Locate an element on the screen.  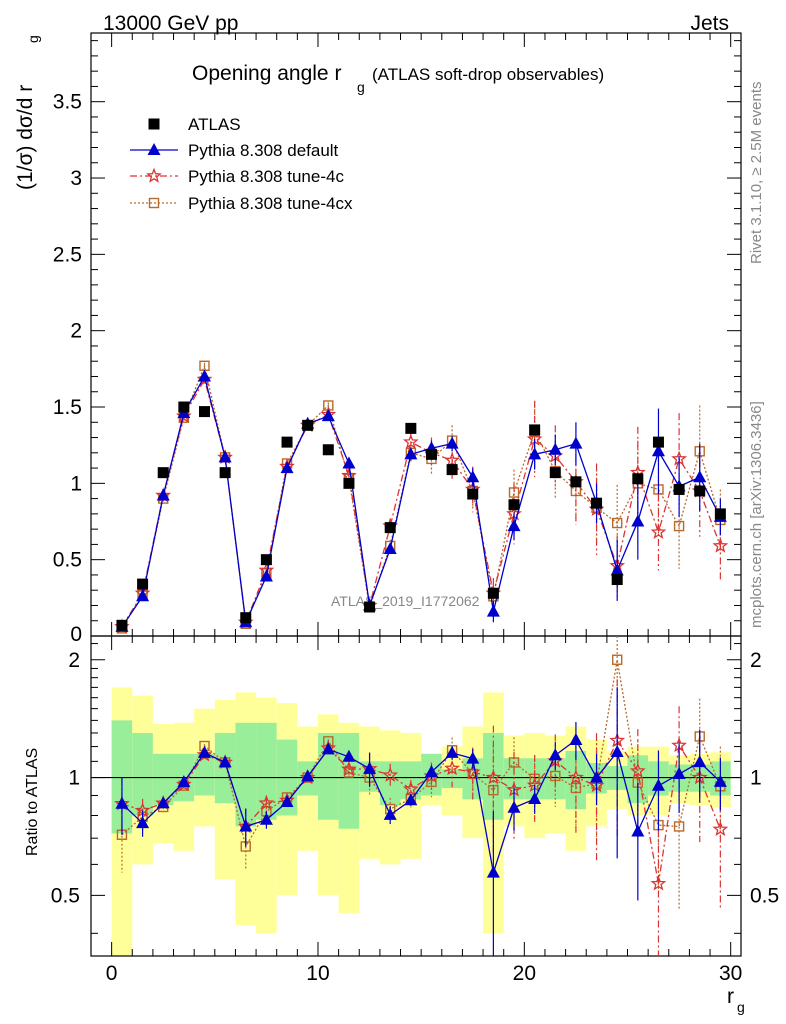
x-tick-label: 0 is located at coordinates (112, 973).